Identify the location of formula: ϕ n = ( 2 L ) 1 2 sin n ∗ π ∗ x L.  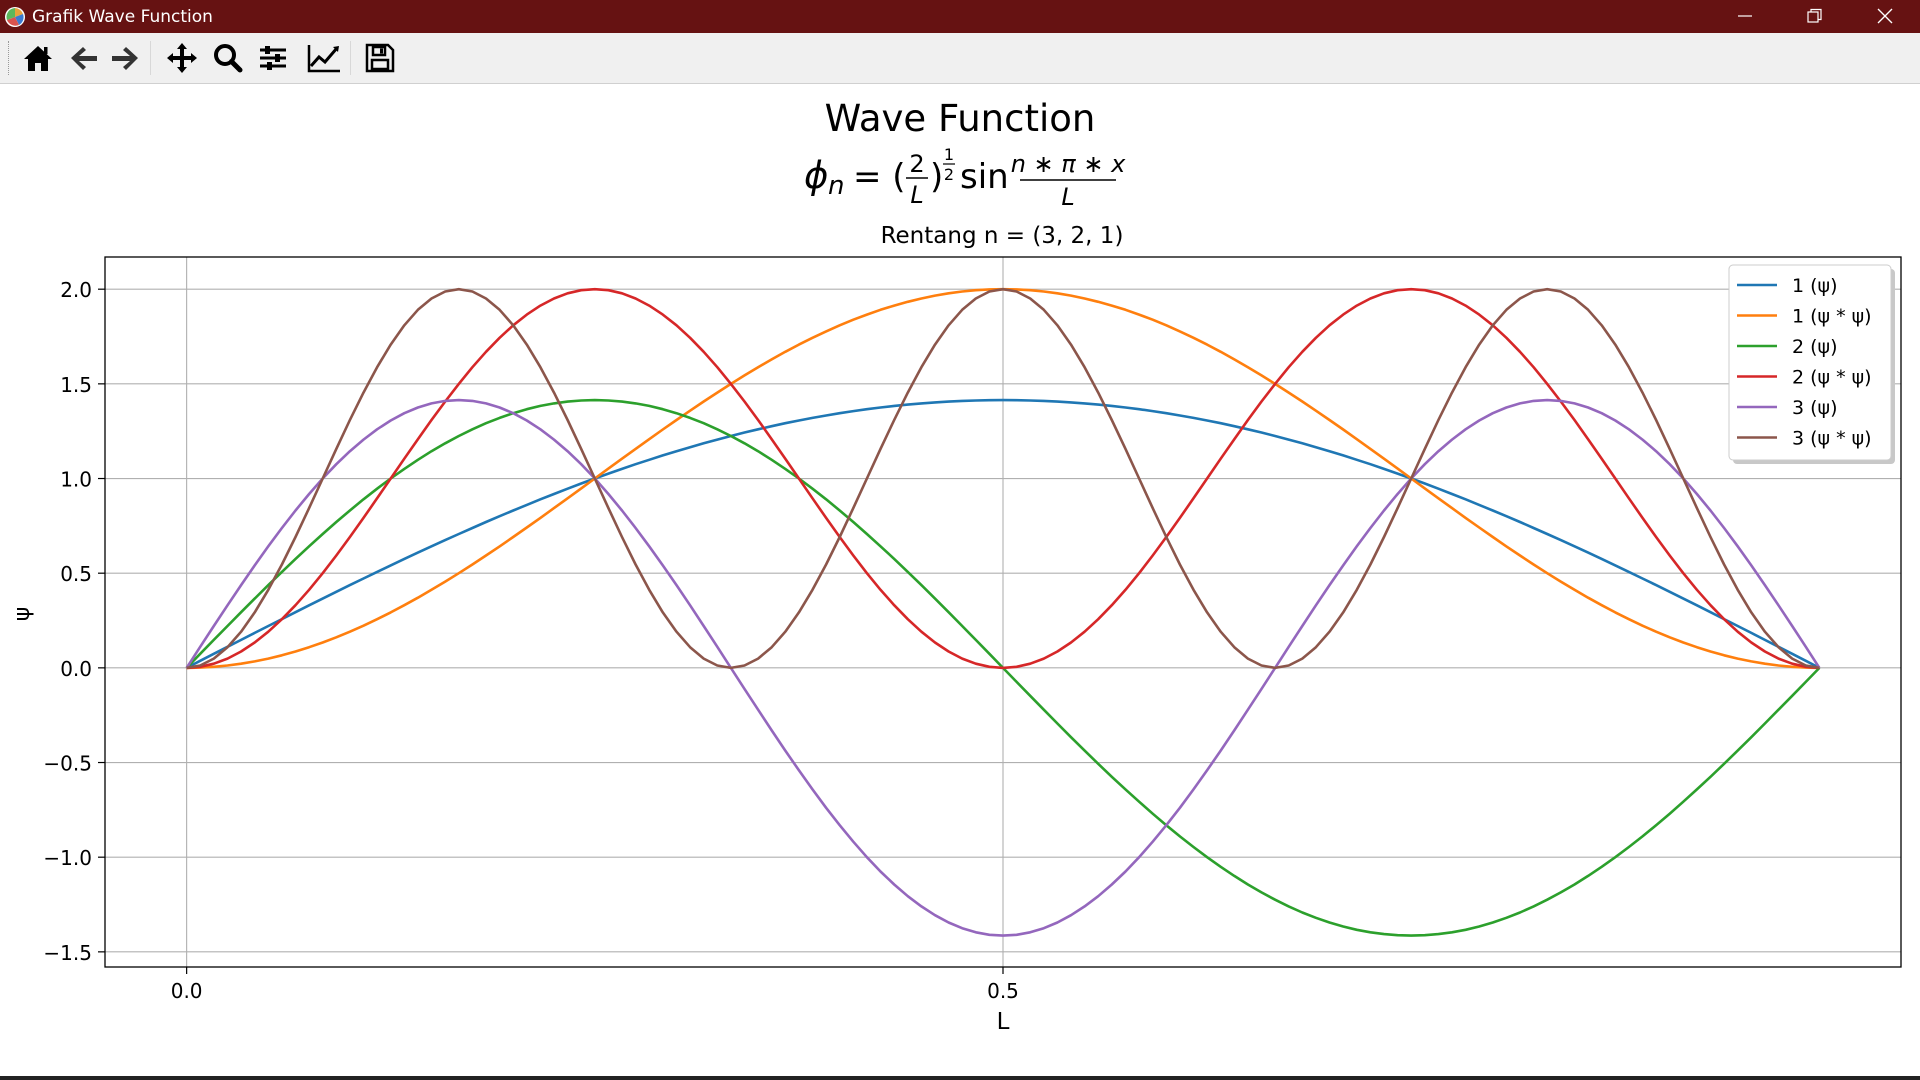
(965, 178).